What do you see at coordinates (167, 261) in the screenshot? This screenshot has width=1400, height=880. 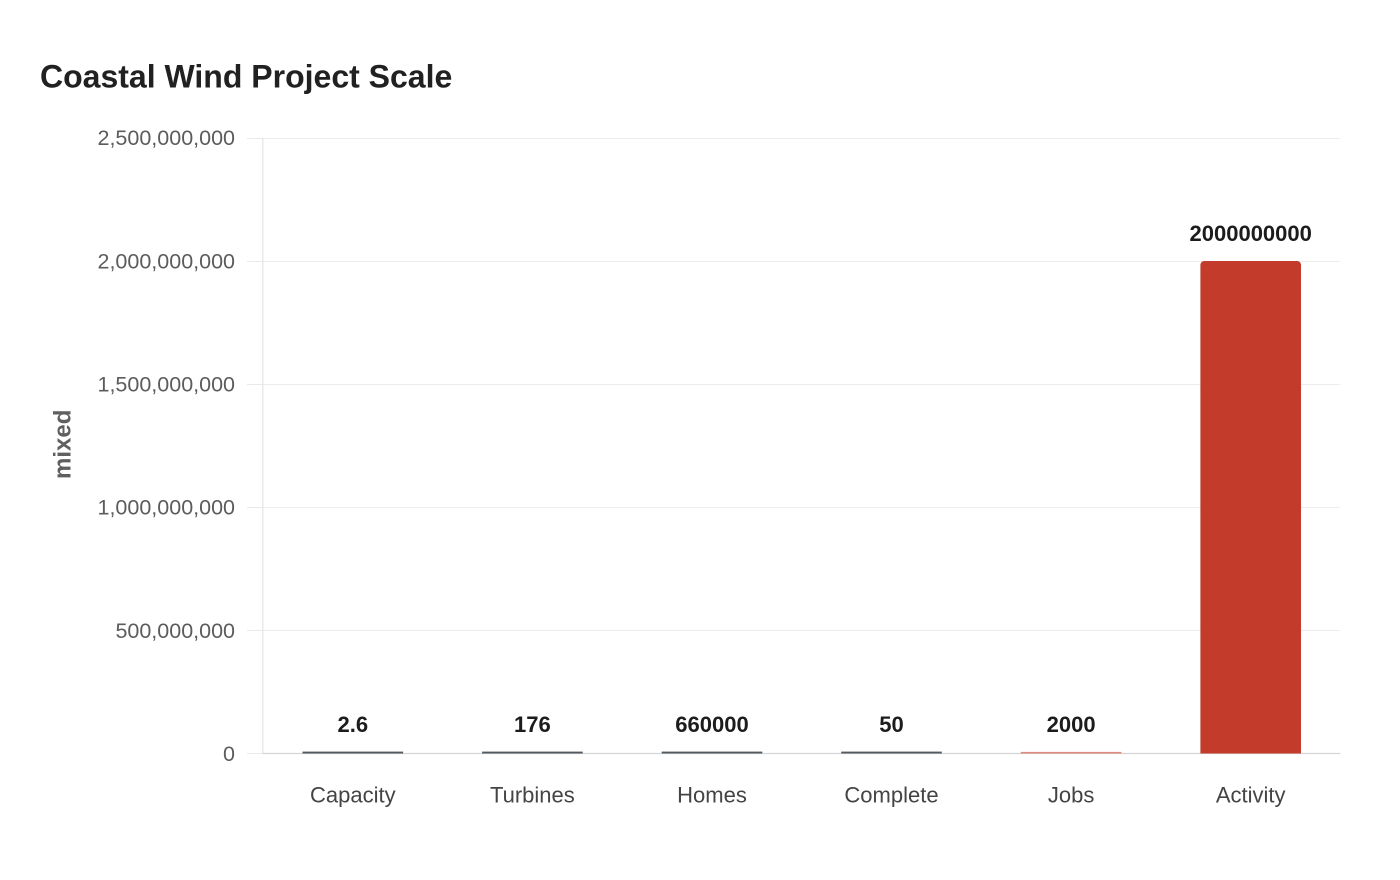 I see `svg-text: 2,000,000,000` at bounding box center [167, 261].